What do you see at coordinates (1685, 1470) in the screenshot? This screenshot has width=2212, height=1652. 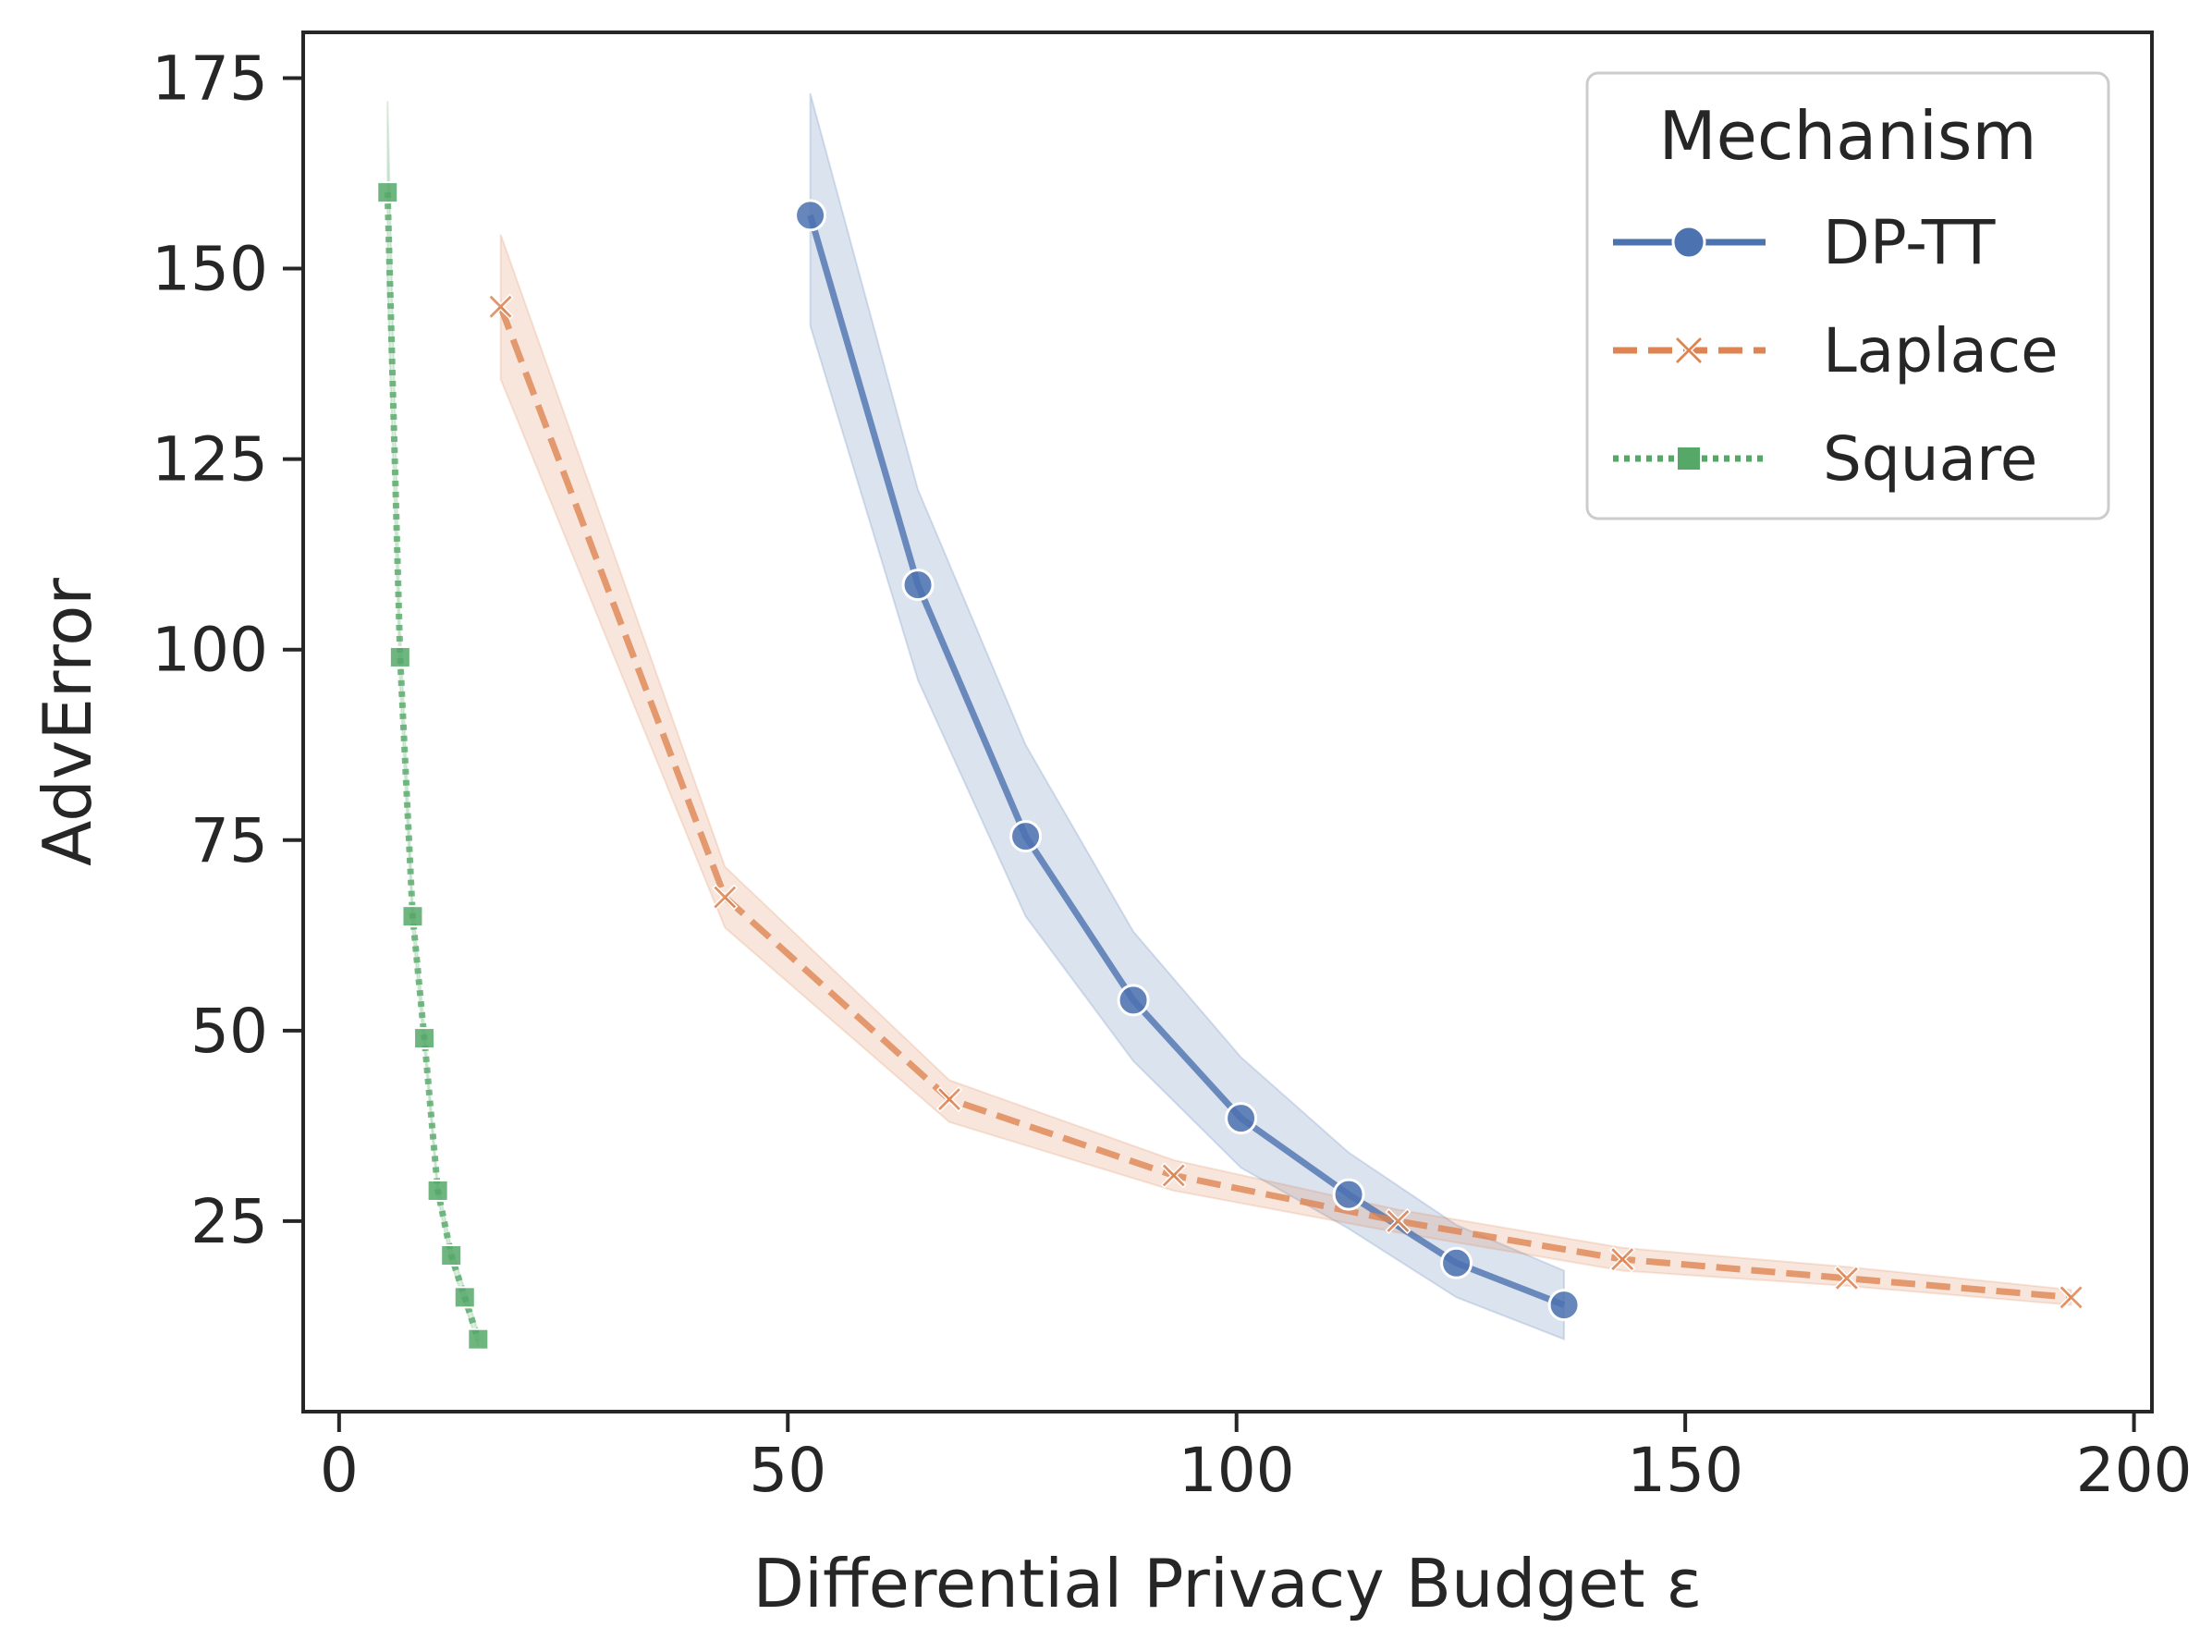 I see `x-tick-label: 150` at bounding box center [1685, 1470].